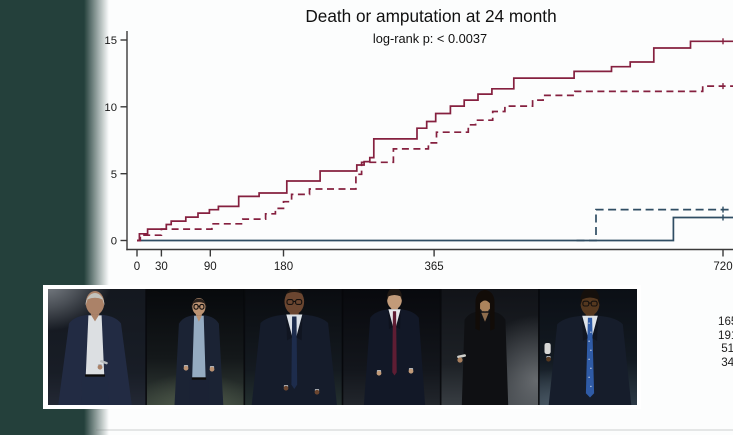 The image size is (733, 435). What do you see at coordinates (430, 38) in the screenshot?
I see `svg-text: log-rank p: < 0.0037` at bounding box center [430, 38].